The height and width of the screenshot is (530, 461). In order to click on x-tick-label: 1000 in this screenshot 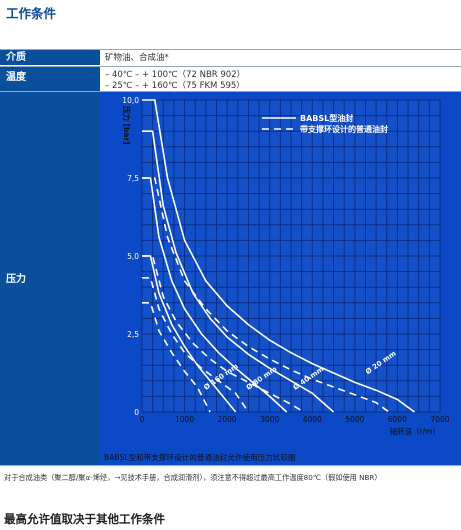, I will do `click(184, 419)`.